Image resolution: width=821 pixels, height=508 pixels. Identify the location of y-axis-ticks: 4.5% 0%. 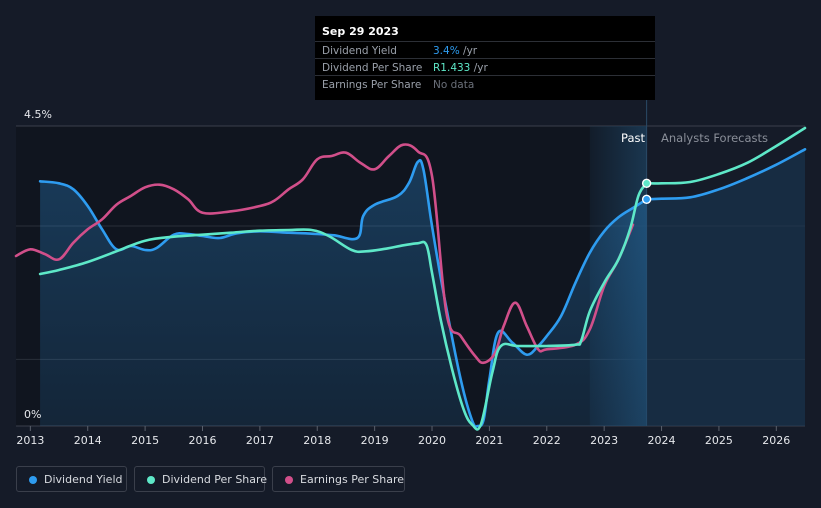
(38, 264).